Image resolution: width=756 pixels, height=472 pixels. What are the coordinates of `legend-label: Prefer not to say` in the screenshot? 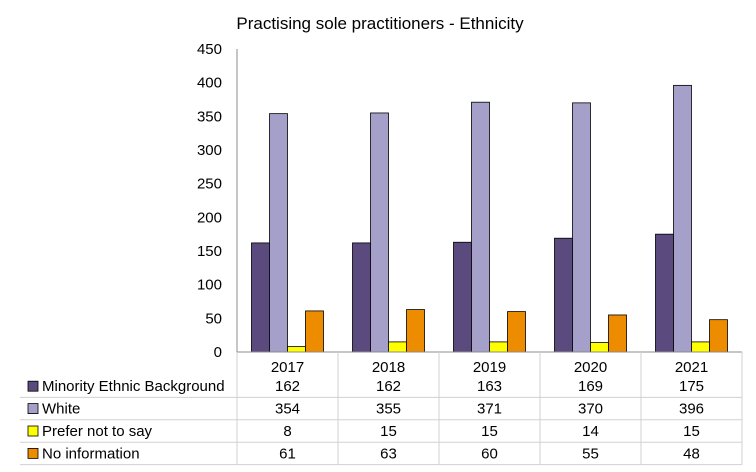 It's located at (97, 431).